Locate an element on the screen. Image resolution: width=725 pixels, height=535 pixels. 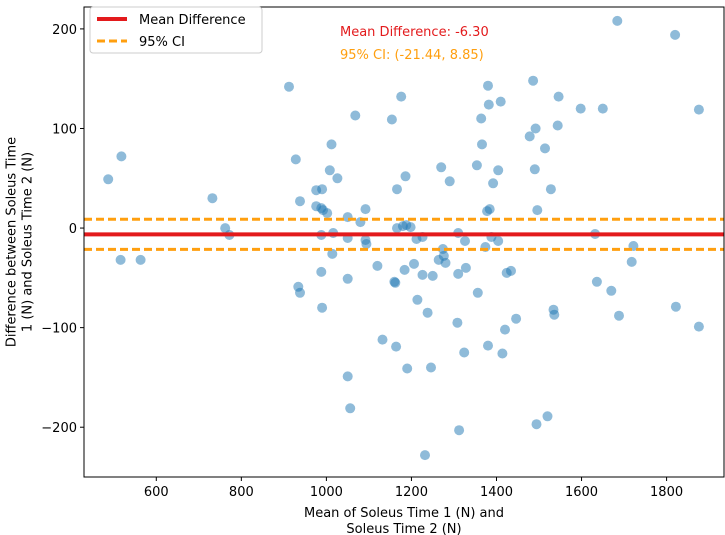
legend: Mean Difference 95% CI is located at coordinates (176, 30).